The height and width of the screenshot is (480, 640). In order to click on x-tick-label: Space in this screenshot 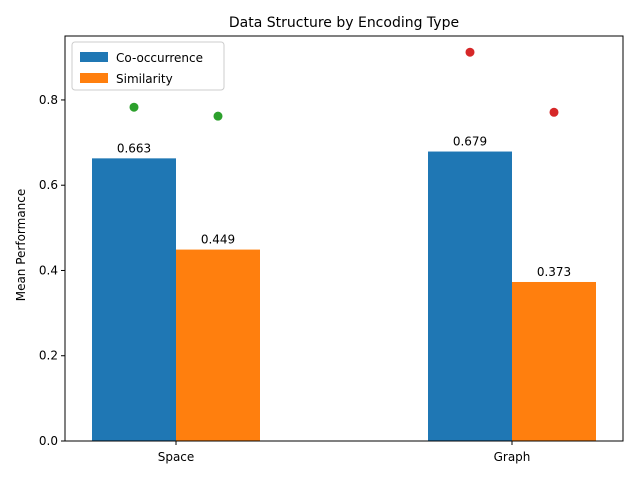, I will do `click(176, 457)`.